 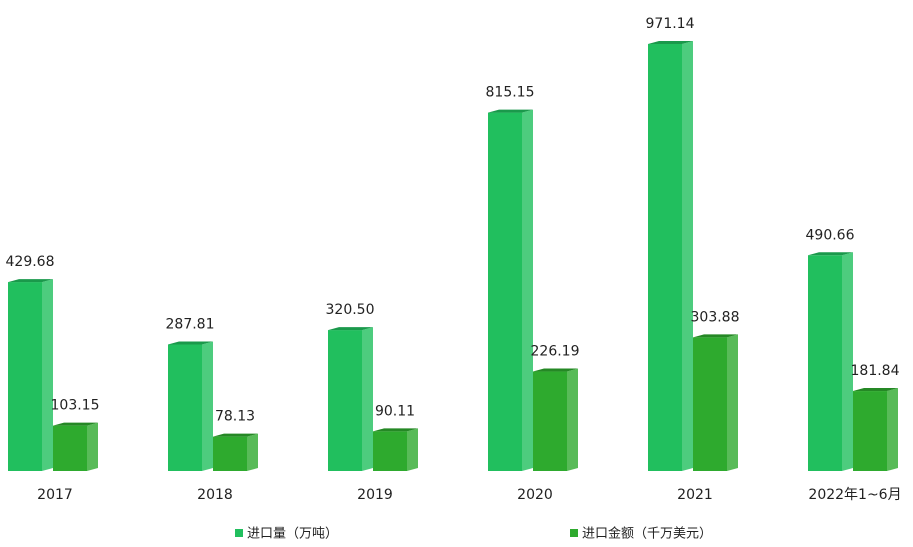 I want to click on value-label: 226.19, so click(x=555, y=352).